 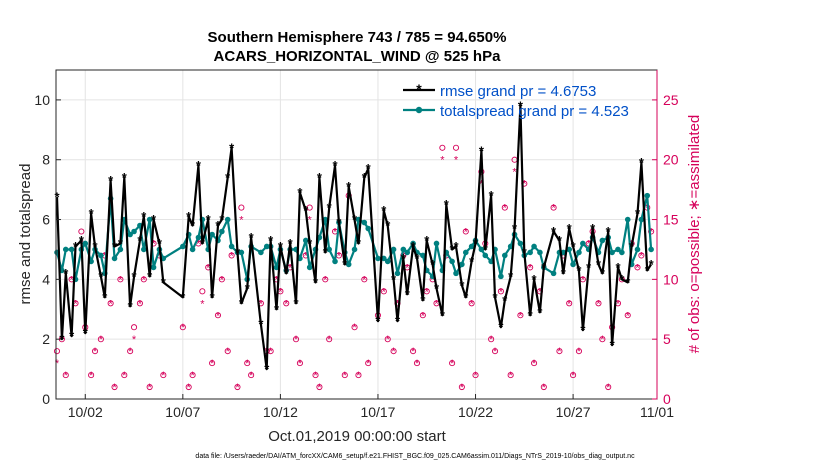 I want to click on x-tick-label: 10/12, so click(x=280, y=412).